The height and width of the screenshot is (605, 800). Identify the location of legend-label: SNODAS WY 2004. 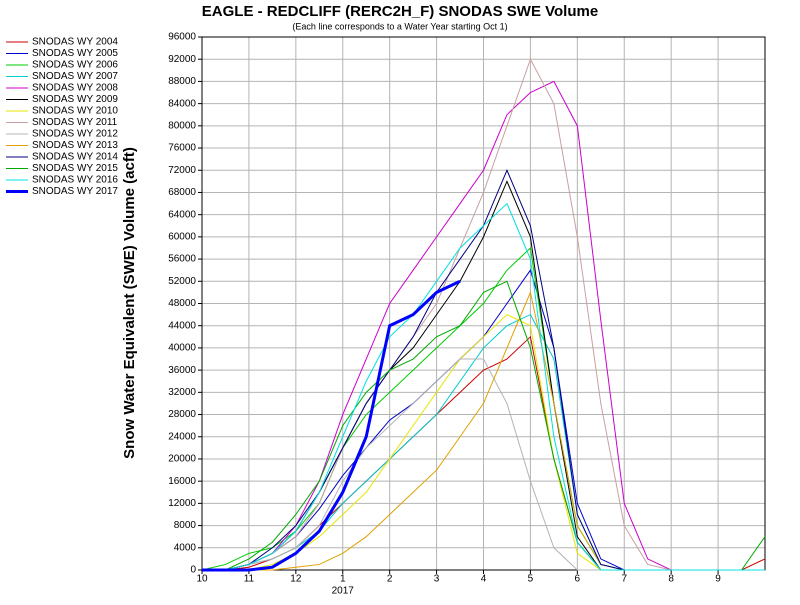
(75, 42).